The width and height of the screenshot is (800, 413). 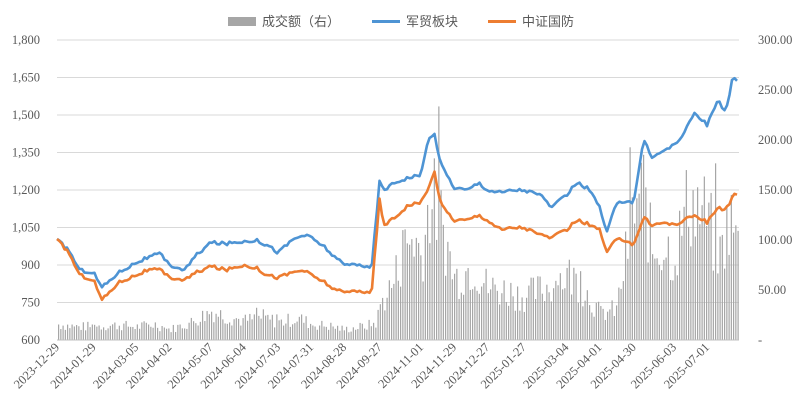 I want to click on y-left-tick-label: 750, so click(x=30, y=303).